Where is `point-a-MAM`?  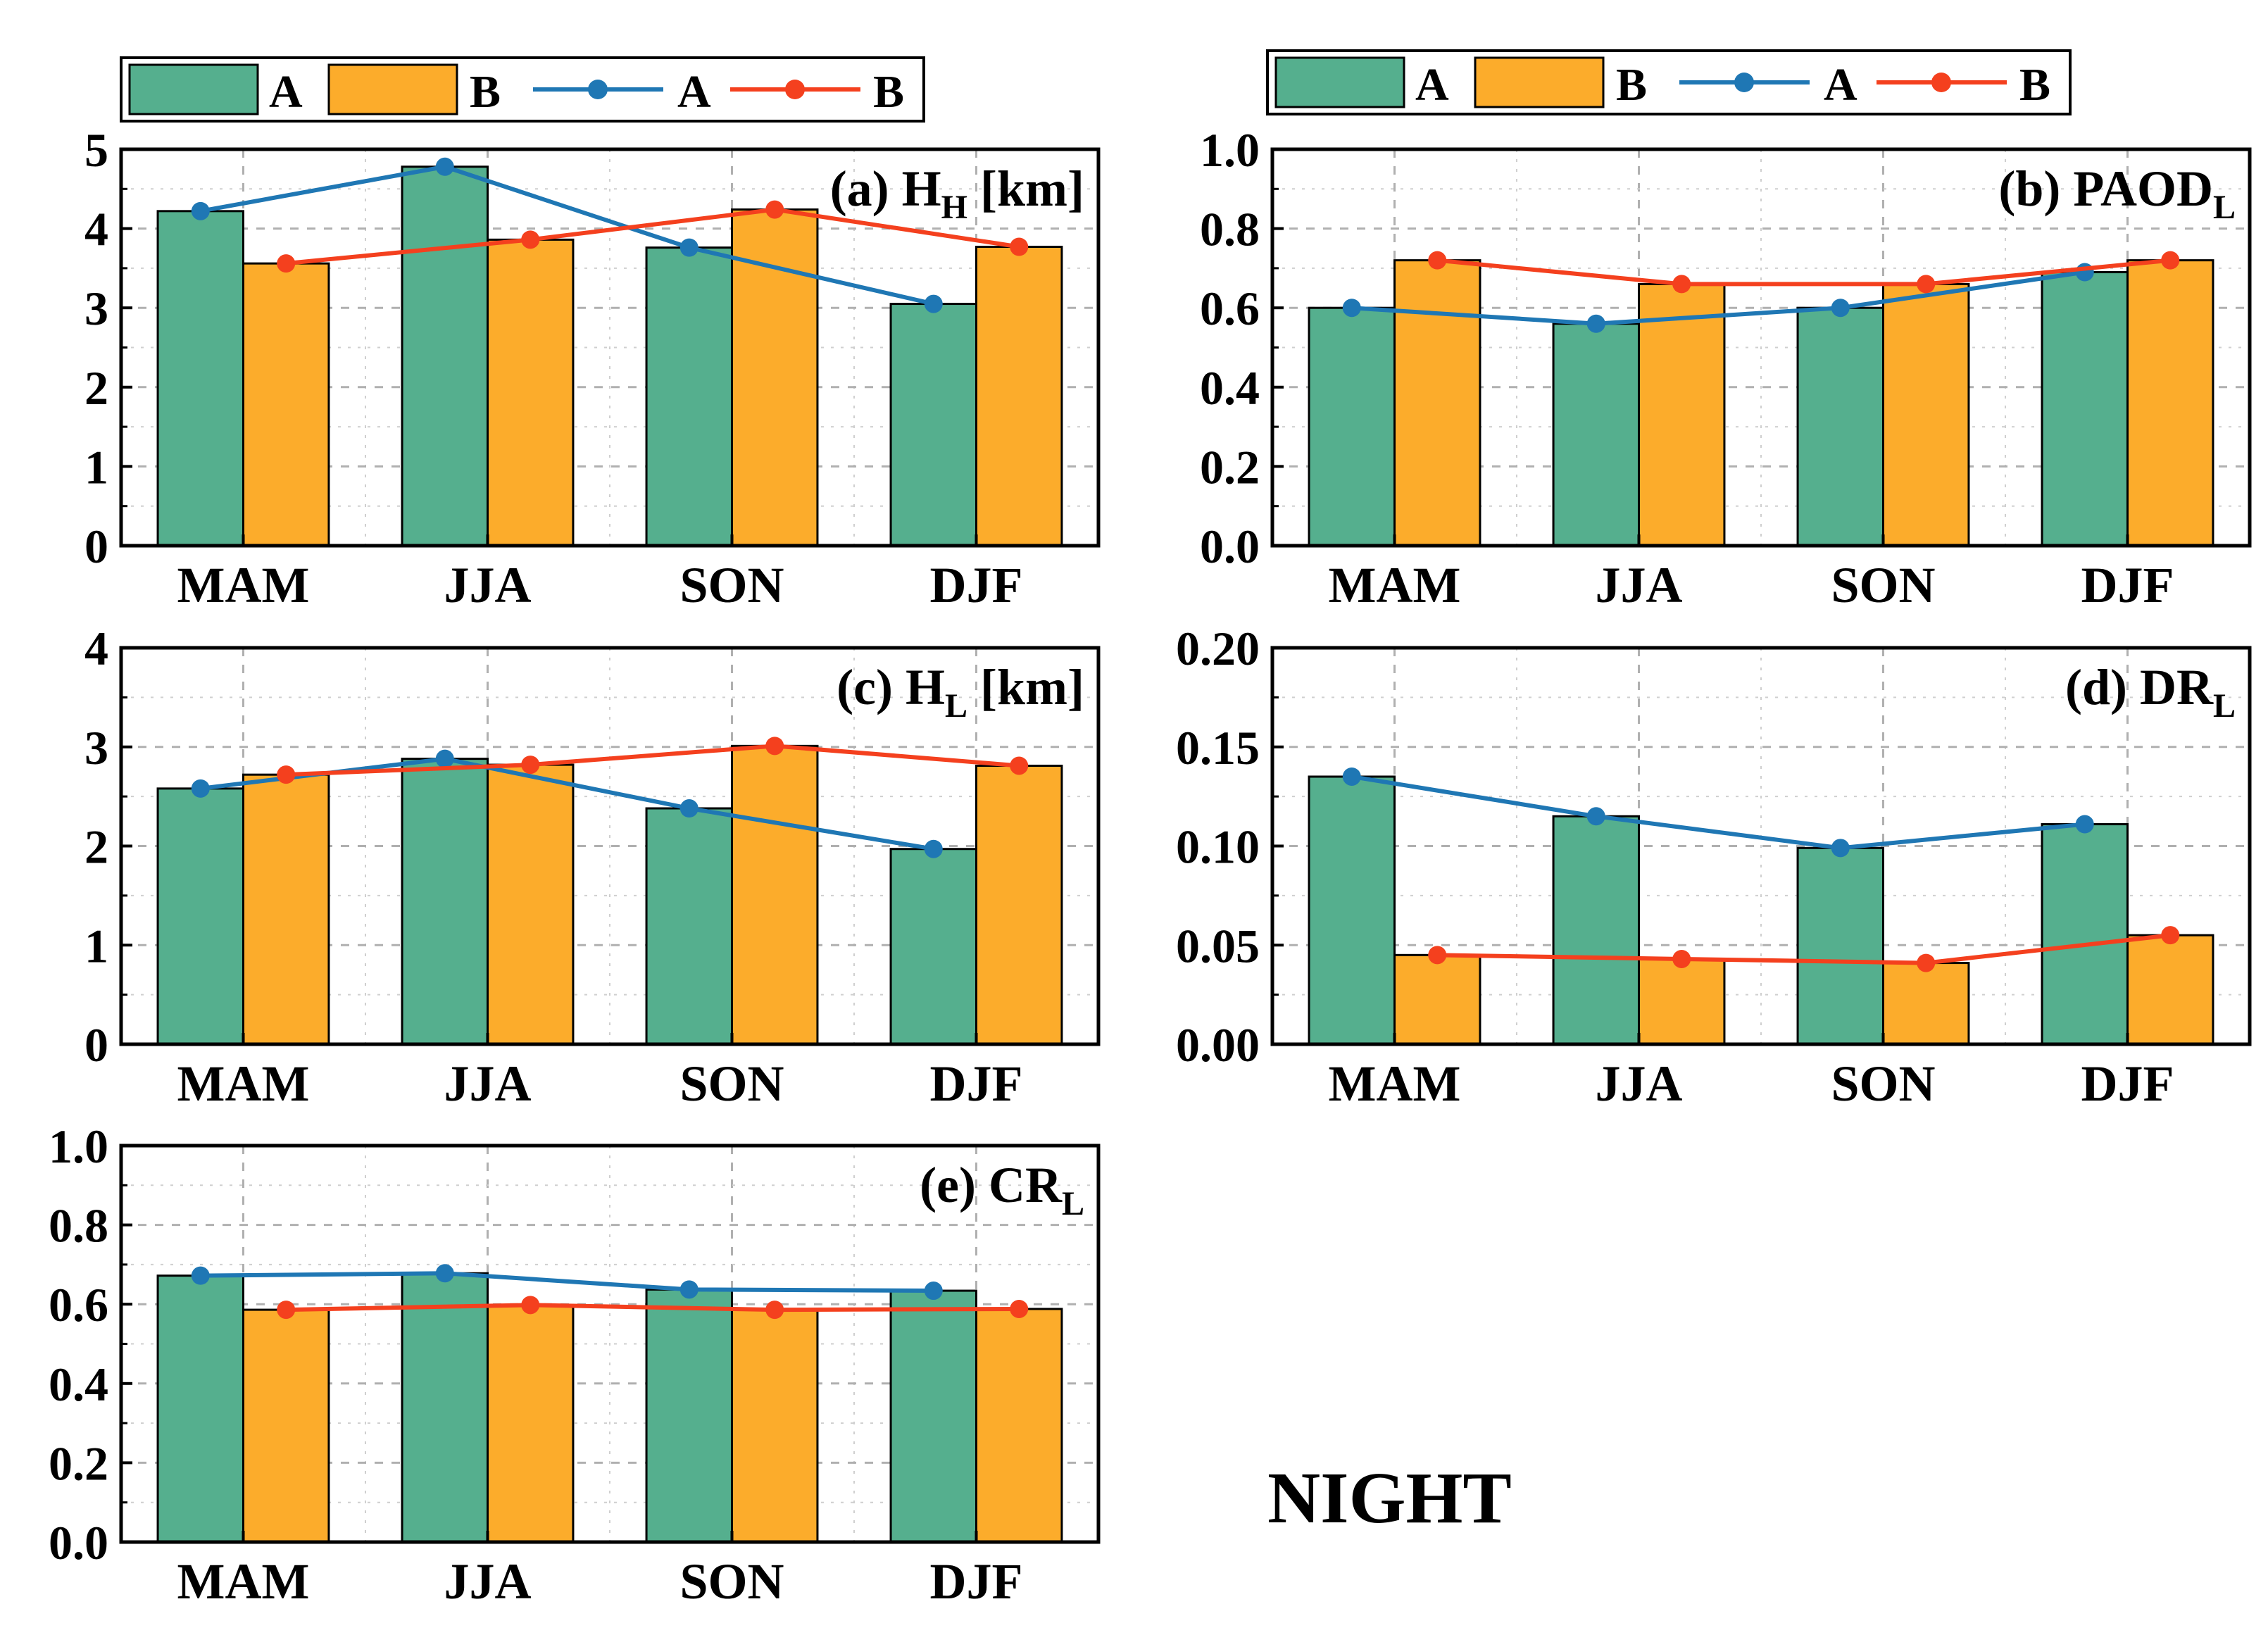 point-a-MAM is located at coordinates (200, 788).